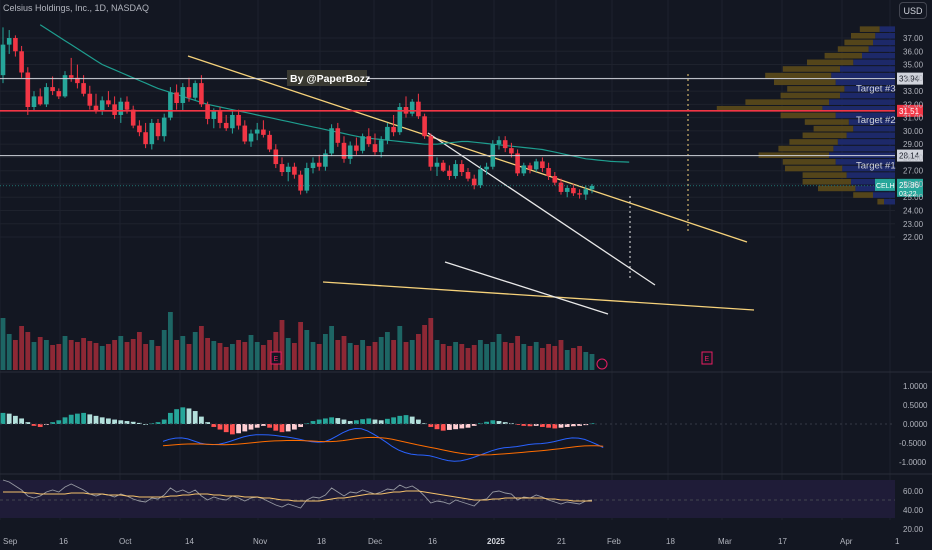  What do you see at coordinates (321, 541) in the screenshot?
I see `time-axis-label: 18` at bounding box center [321, 541].